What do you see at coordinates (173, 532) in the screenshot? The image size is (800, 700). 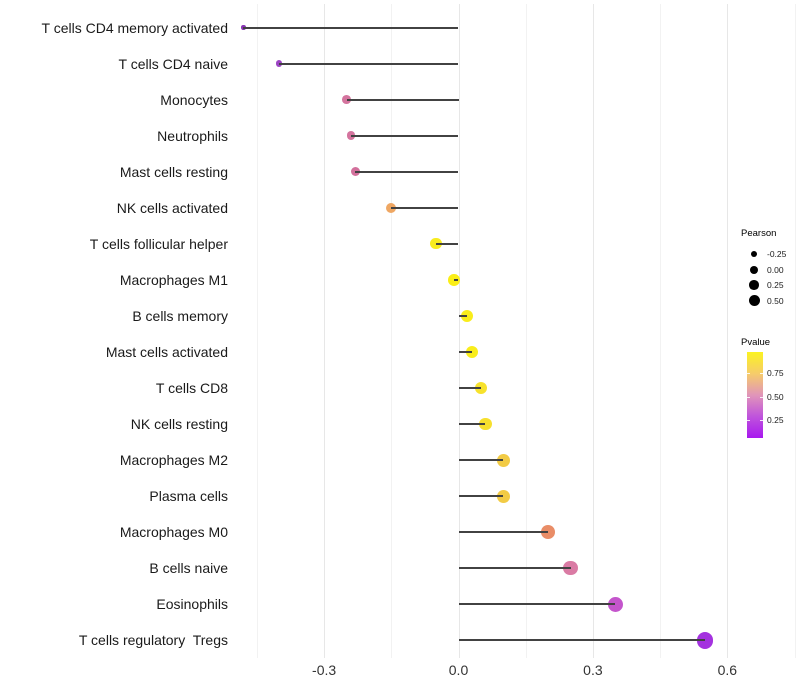 I see `category-label: Macrophages M0` at bounding box center [173, 532].